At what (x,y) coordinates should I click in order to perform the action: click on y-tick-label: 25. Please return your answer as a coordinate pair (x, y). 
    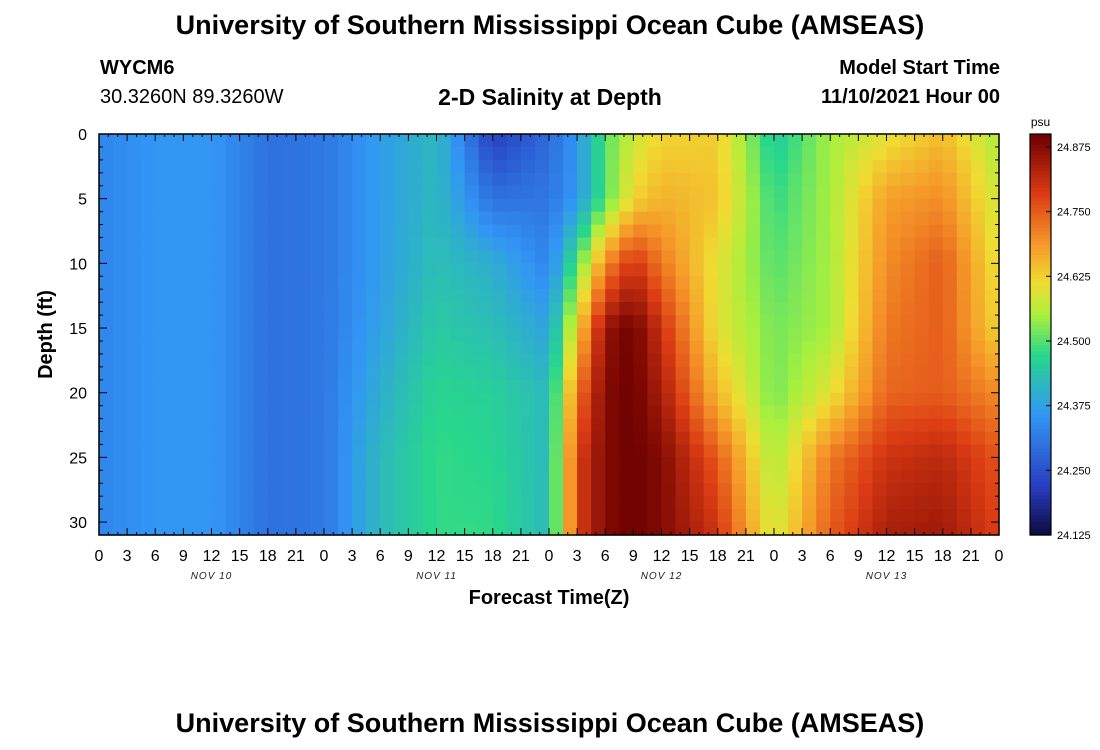
    Looking at the image, I should click on (78, 458).